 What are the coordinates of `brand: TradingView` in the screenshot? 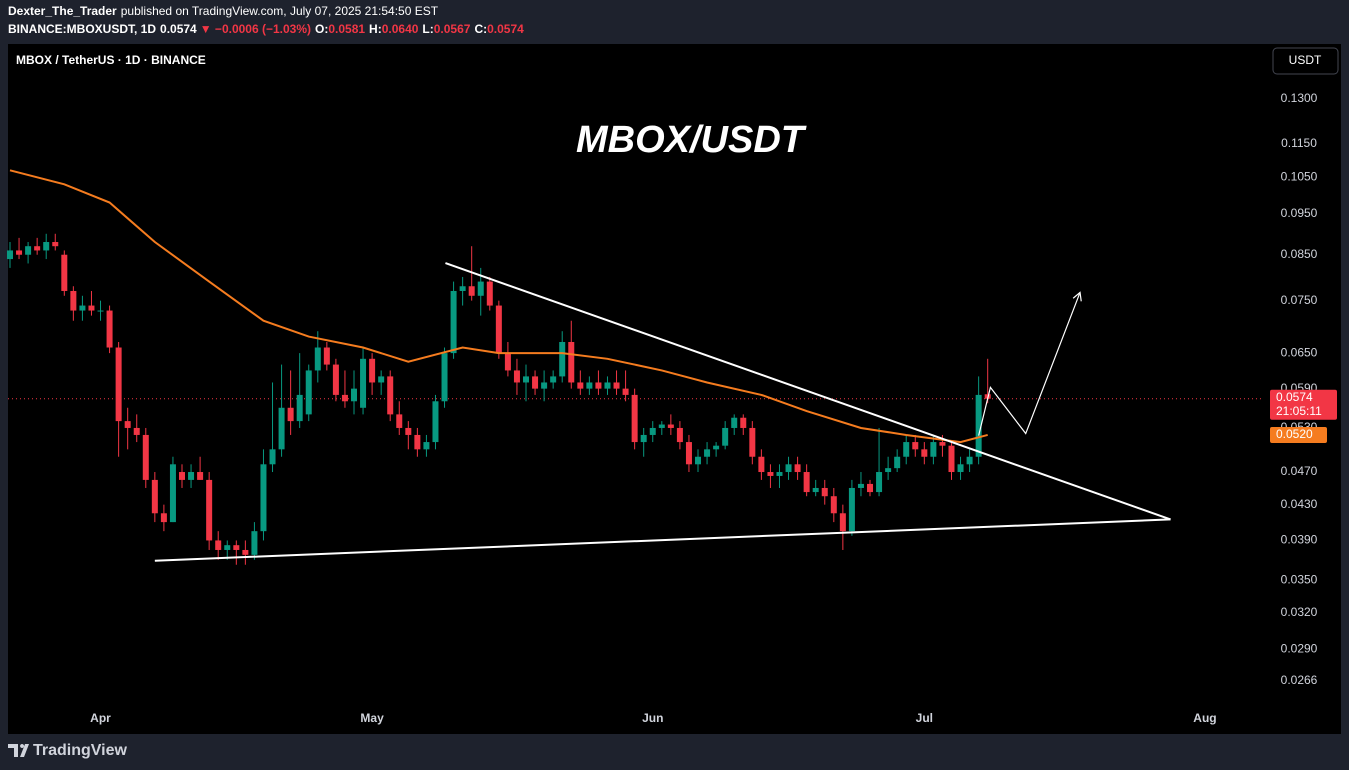 It's located at (68, 750).